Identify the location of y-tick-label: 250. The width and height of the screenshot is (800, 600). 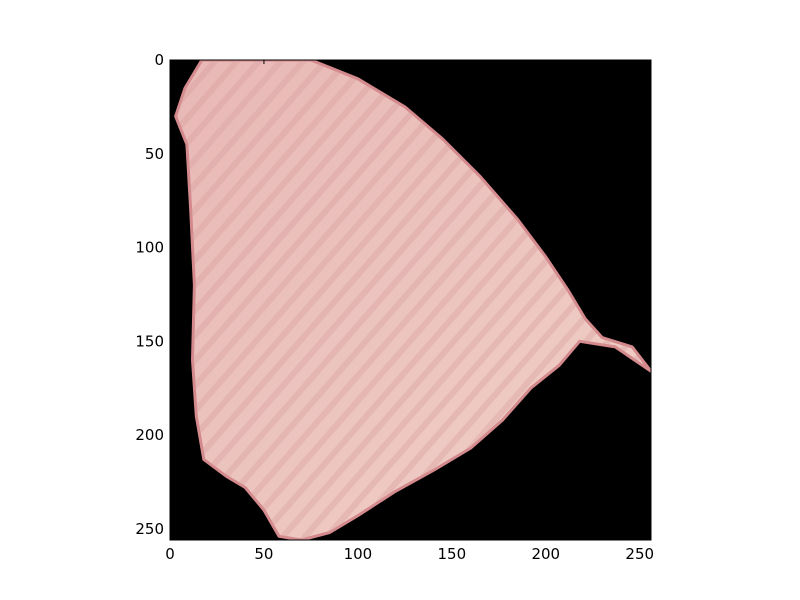
(149, 529).